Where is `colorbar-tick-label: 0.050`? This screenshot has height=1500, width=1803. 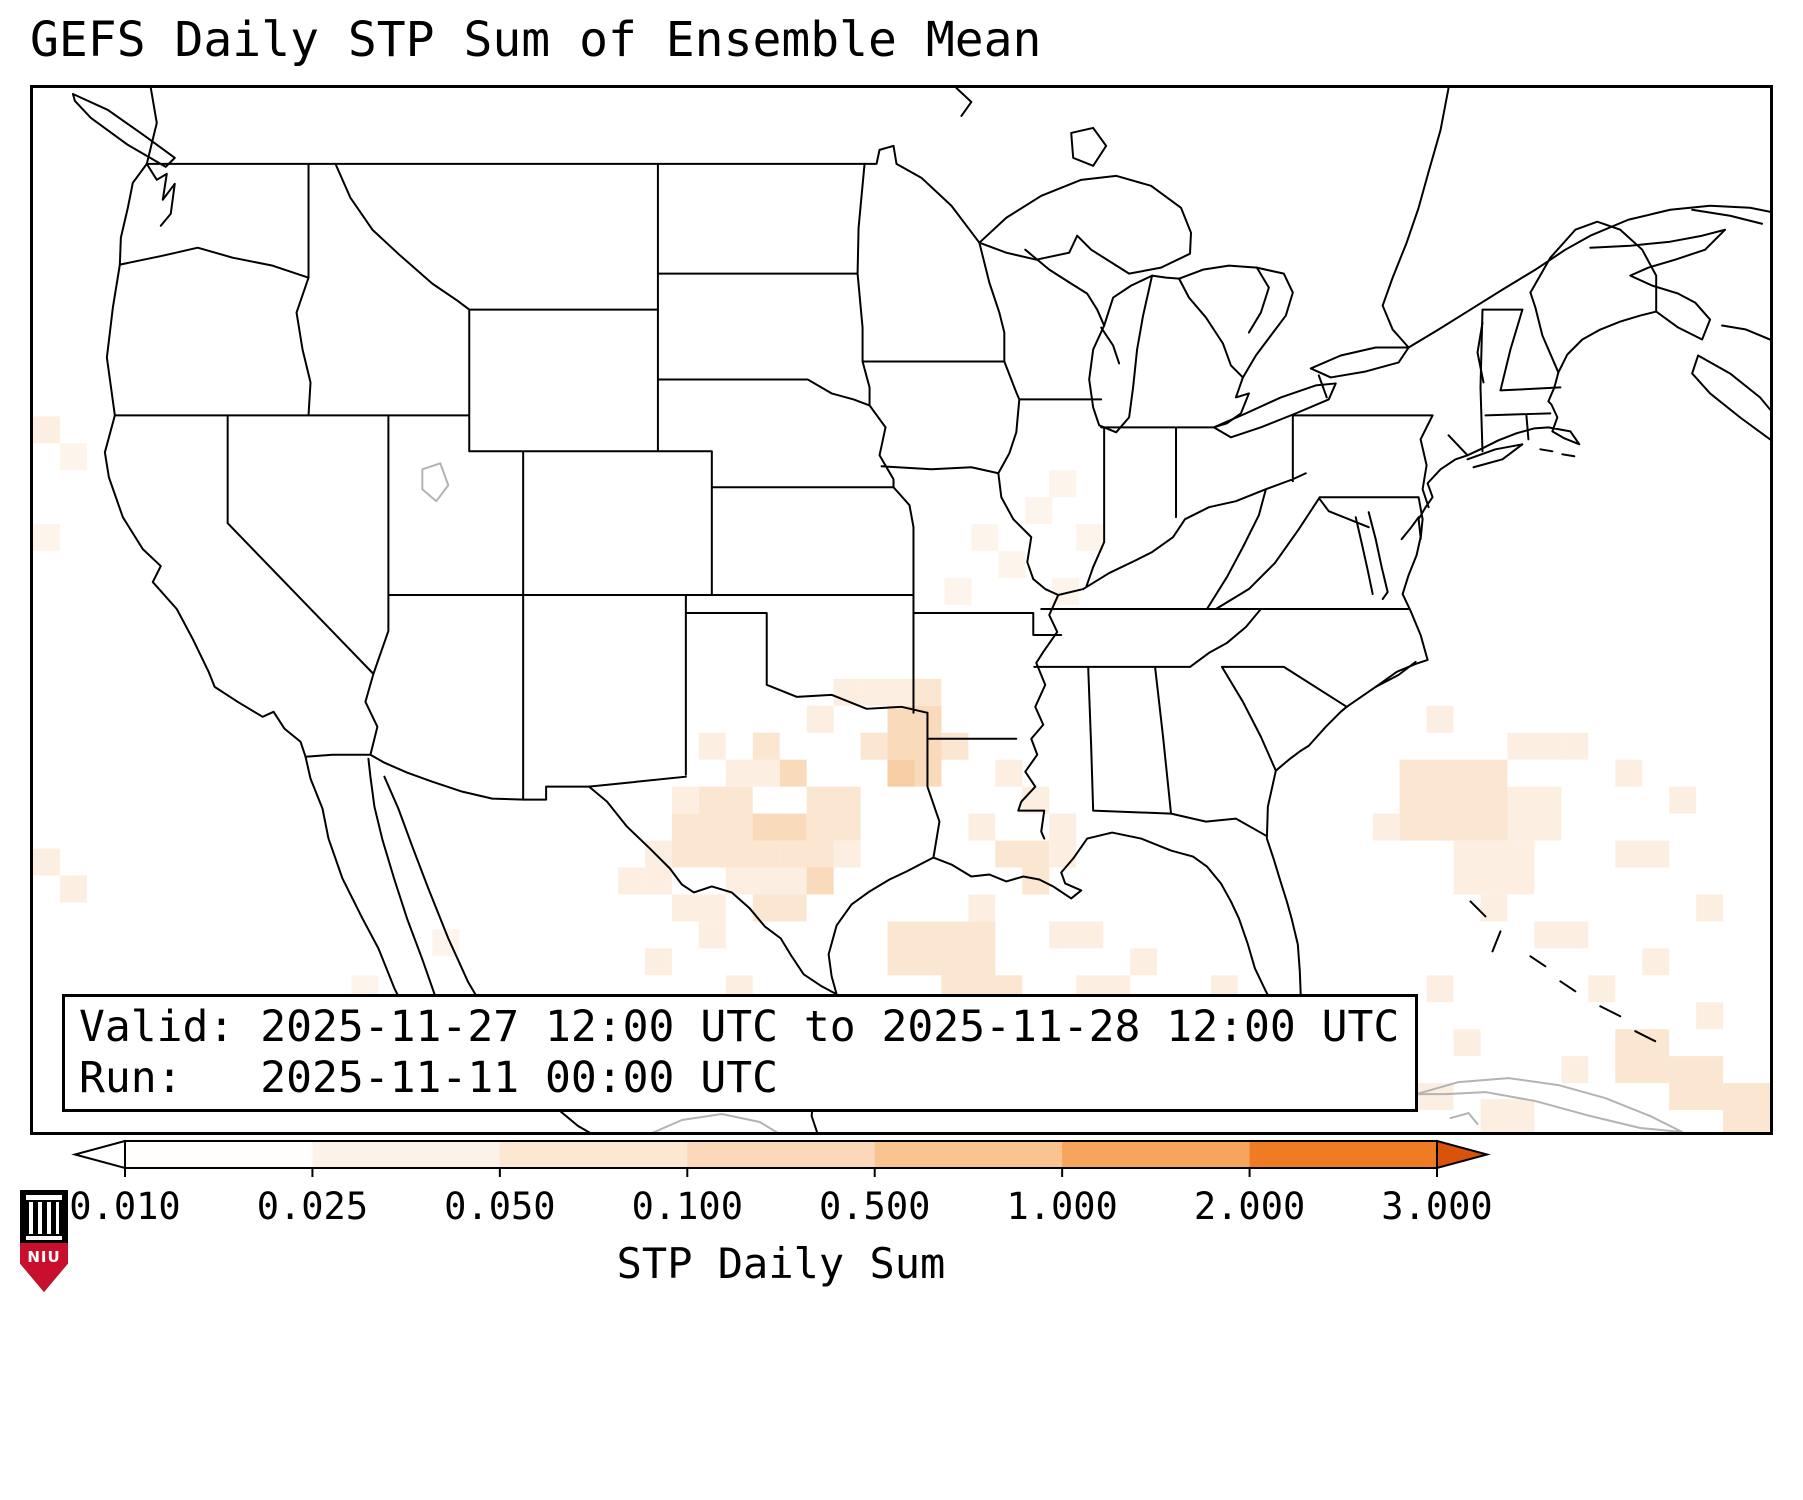
colorbar-tick-label: 0.050 is located at coordinates (500, 1206).